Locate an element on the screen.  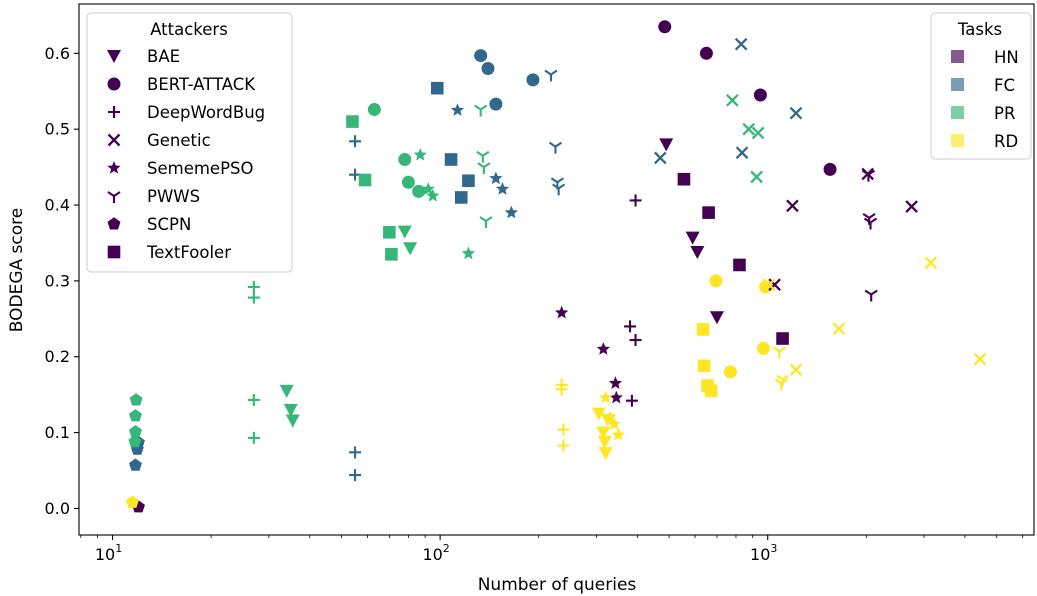
point-deepwordbug-pr is located at coordinates (253, 399).